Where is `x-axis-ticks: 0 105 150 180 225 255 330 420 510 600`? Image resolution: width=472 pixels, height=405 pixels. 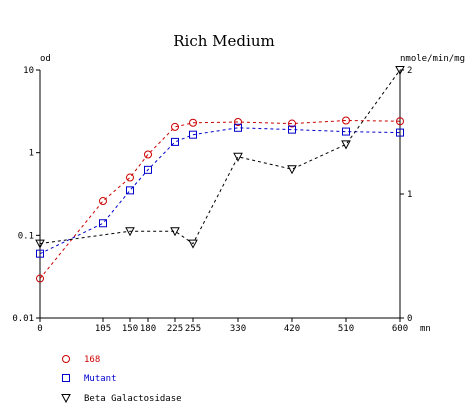
x-axis-ticks: 0 105 150 180 225 255 330 420 510 600 is located at coordinates (222, 326).